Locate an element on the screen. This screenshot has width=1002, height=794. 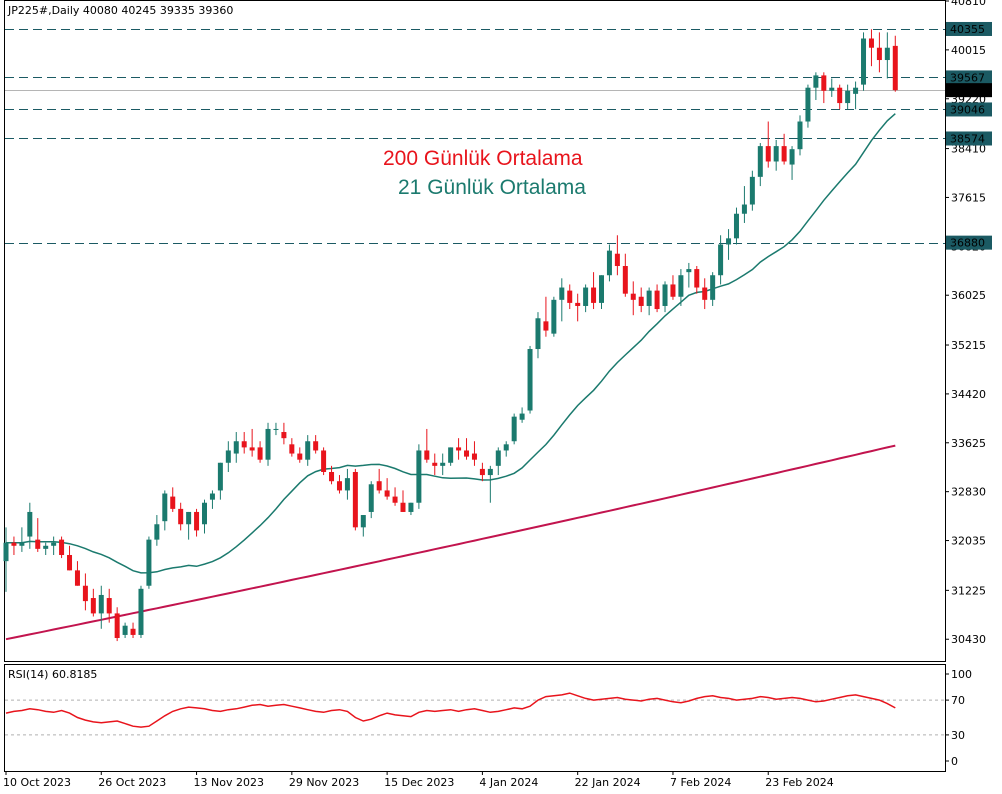
price-tick-label: 40015 is located at coordinates (968, 50).